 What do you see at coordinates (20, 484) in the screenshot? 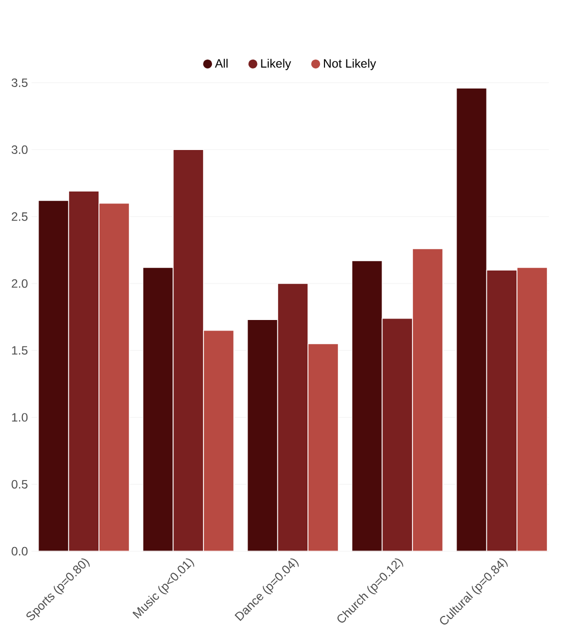
I see `y-tick-label: 0.5` at bounding box center [20, 484].